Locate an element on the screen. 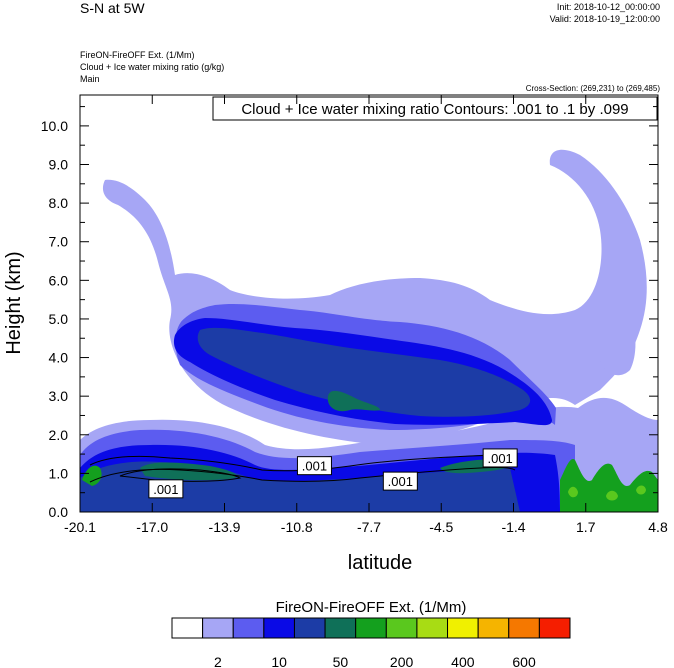 Image resolution: width=674 pixels, height=668 pixels. fill-right-wisps is located at coordinates (618, 336).